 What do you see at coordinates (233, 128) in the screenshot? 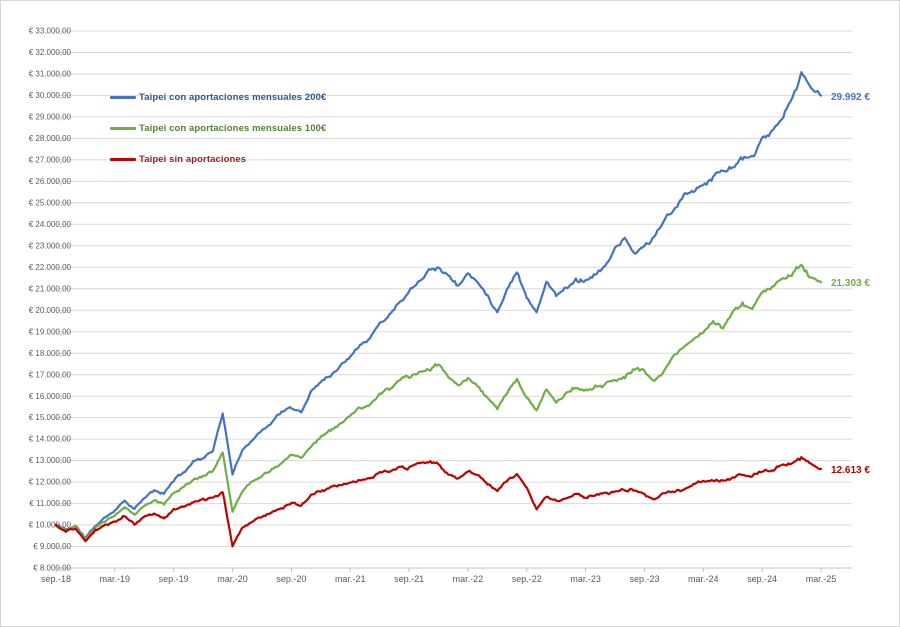
I see `legend-label: Taipei con aportaciones mensuales 100€` at bounding box center [233, 128].